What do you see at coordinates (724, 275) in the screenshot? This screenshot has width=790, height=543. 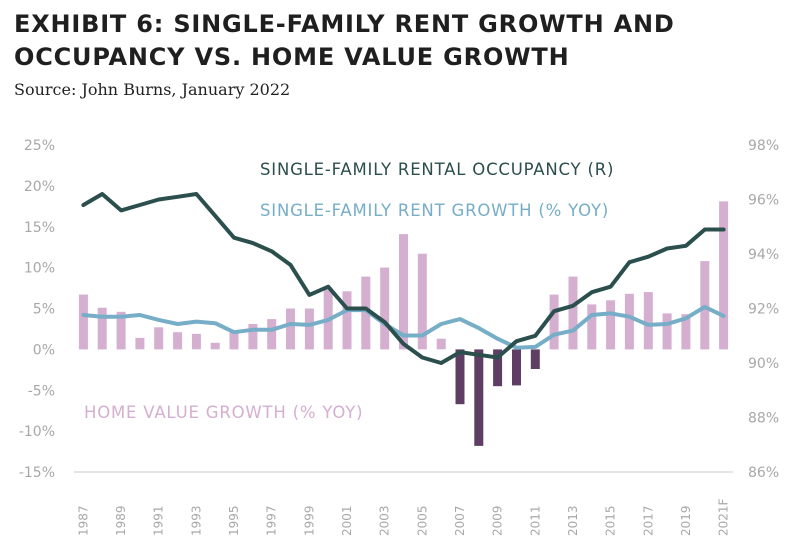 I see `bar-2021F` at bounding box center [724, 275].